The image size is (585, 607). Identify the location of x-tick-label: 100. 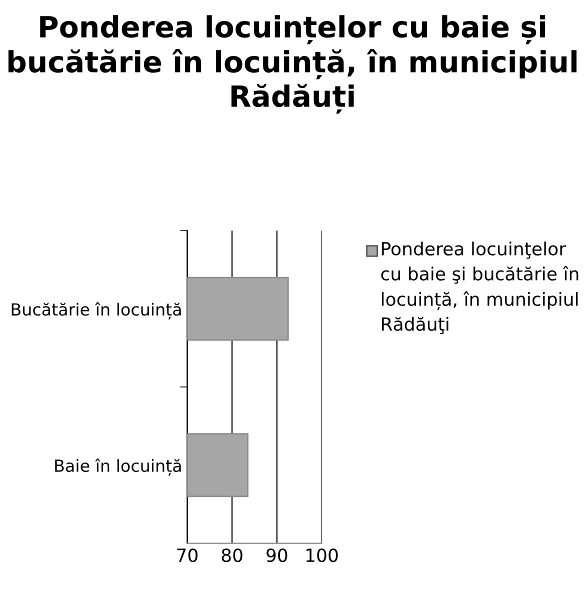
(322, 555).